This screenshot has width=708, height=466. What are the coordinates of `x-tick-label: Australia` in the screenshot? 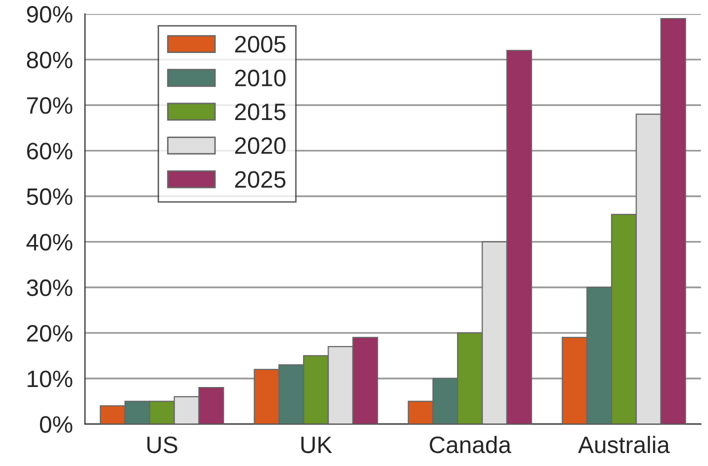 It's located at (624, 445).